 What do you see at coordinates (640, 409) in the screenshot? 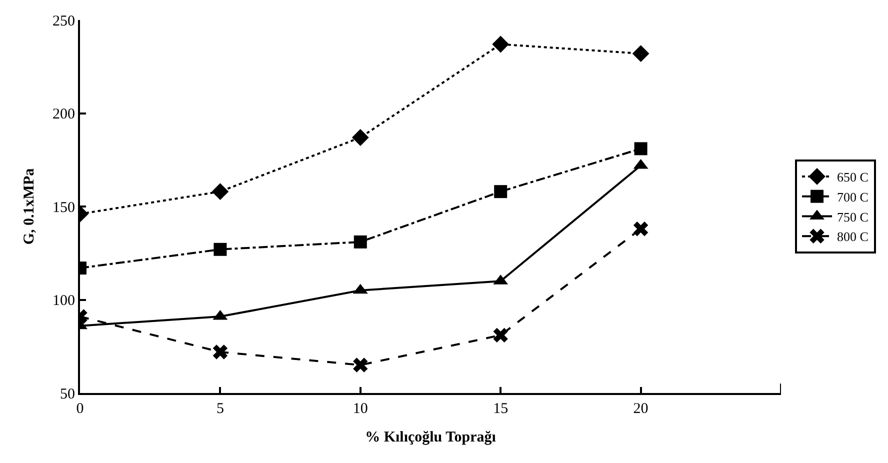
I see `x-tick-label: 20` at bounding box center [640, 409].